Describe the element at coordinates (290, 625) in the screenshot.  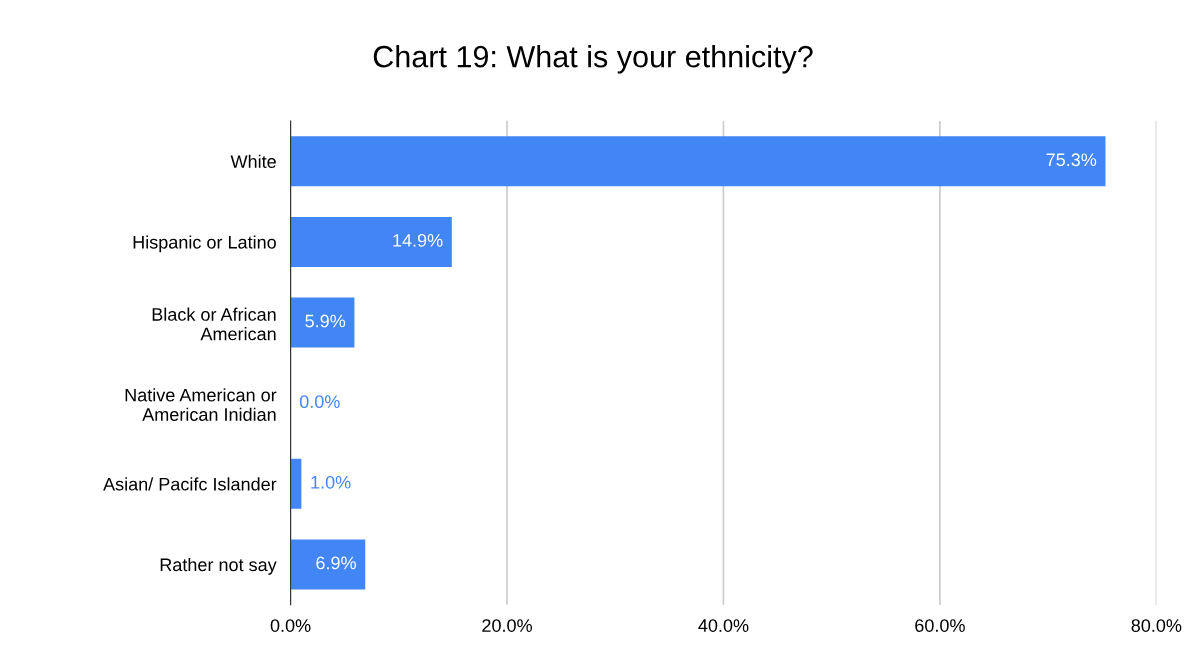
I see `x-tick-label: 0.0%` at that location.